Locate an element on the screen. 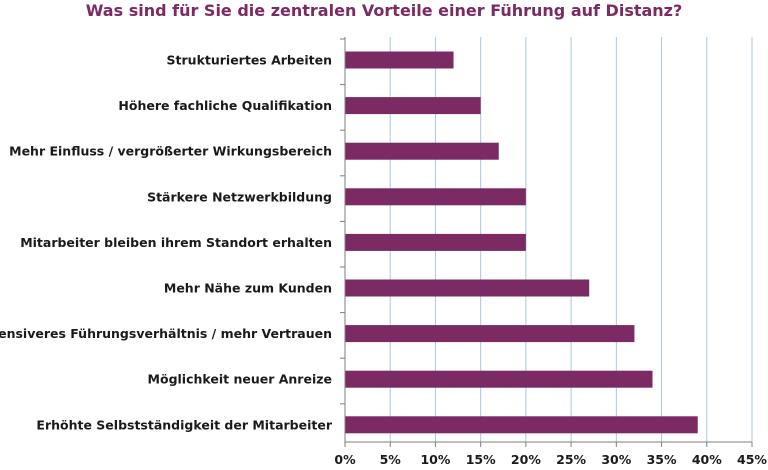 The width and height of the screenshot is (768, 470). category-label-8: Möglichkeit neuer Anreize is located at coordinates (240, 379).